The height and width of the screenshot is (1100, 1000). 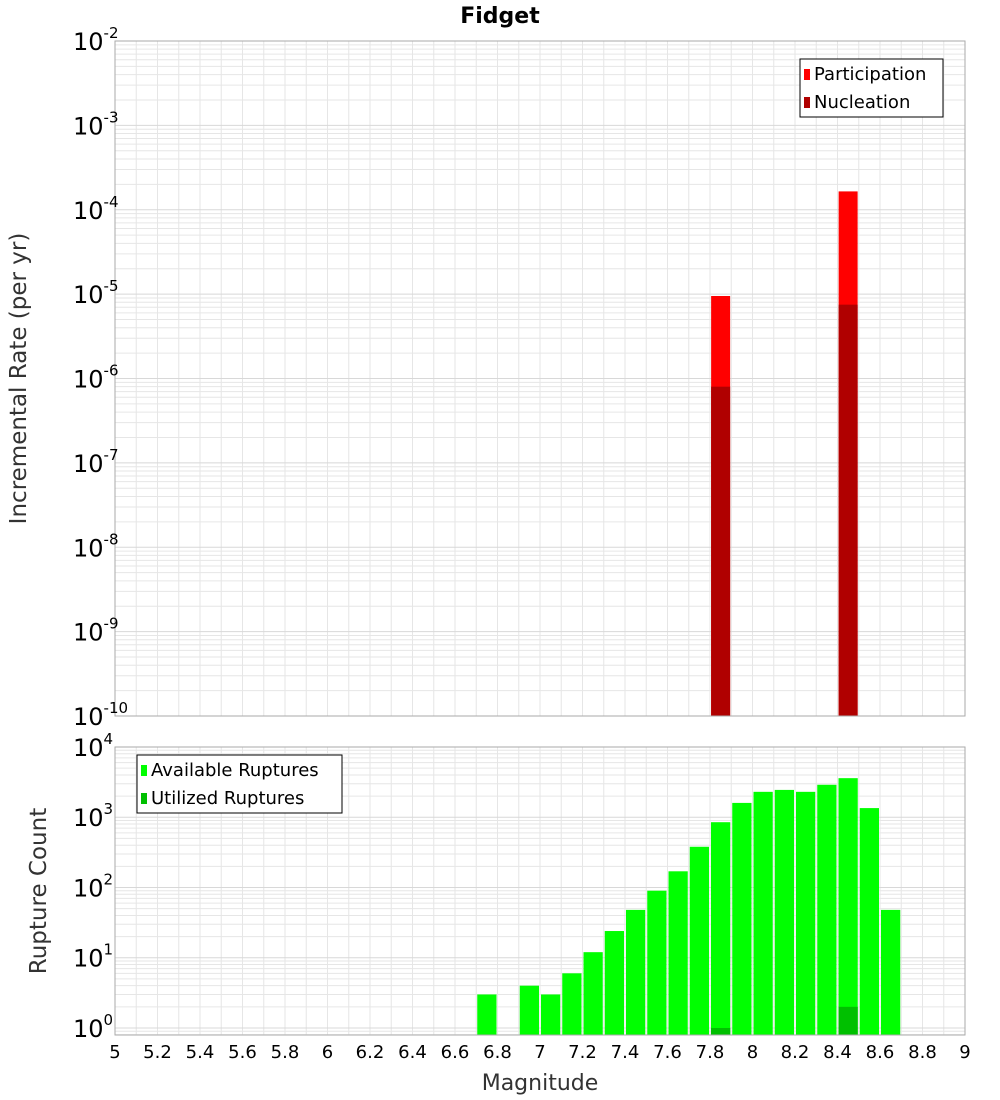 I want to click on count-legend: Available Ruptures Utilized Ruptures, so click(x=239, y=784).